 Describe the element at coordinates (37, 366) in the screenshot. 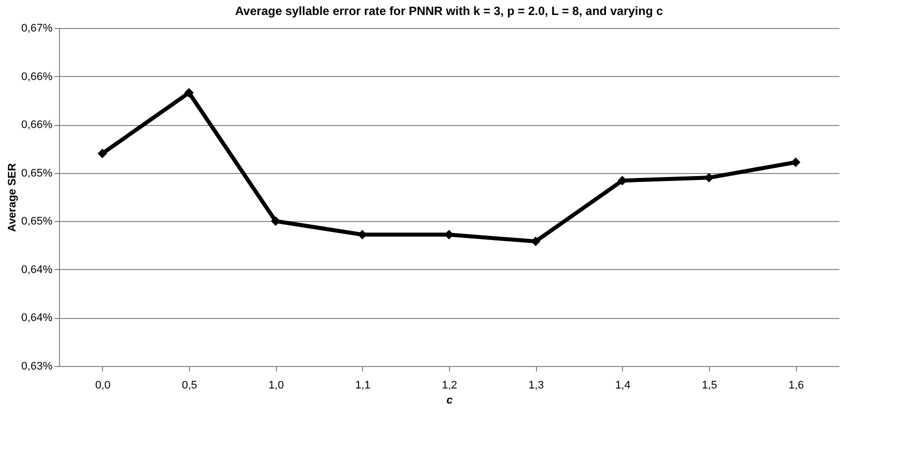

I see `y-tick-label: 0,63%` at that location.